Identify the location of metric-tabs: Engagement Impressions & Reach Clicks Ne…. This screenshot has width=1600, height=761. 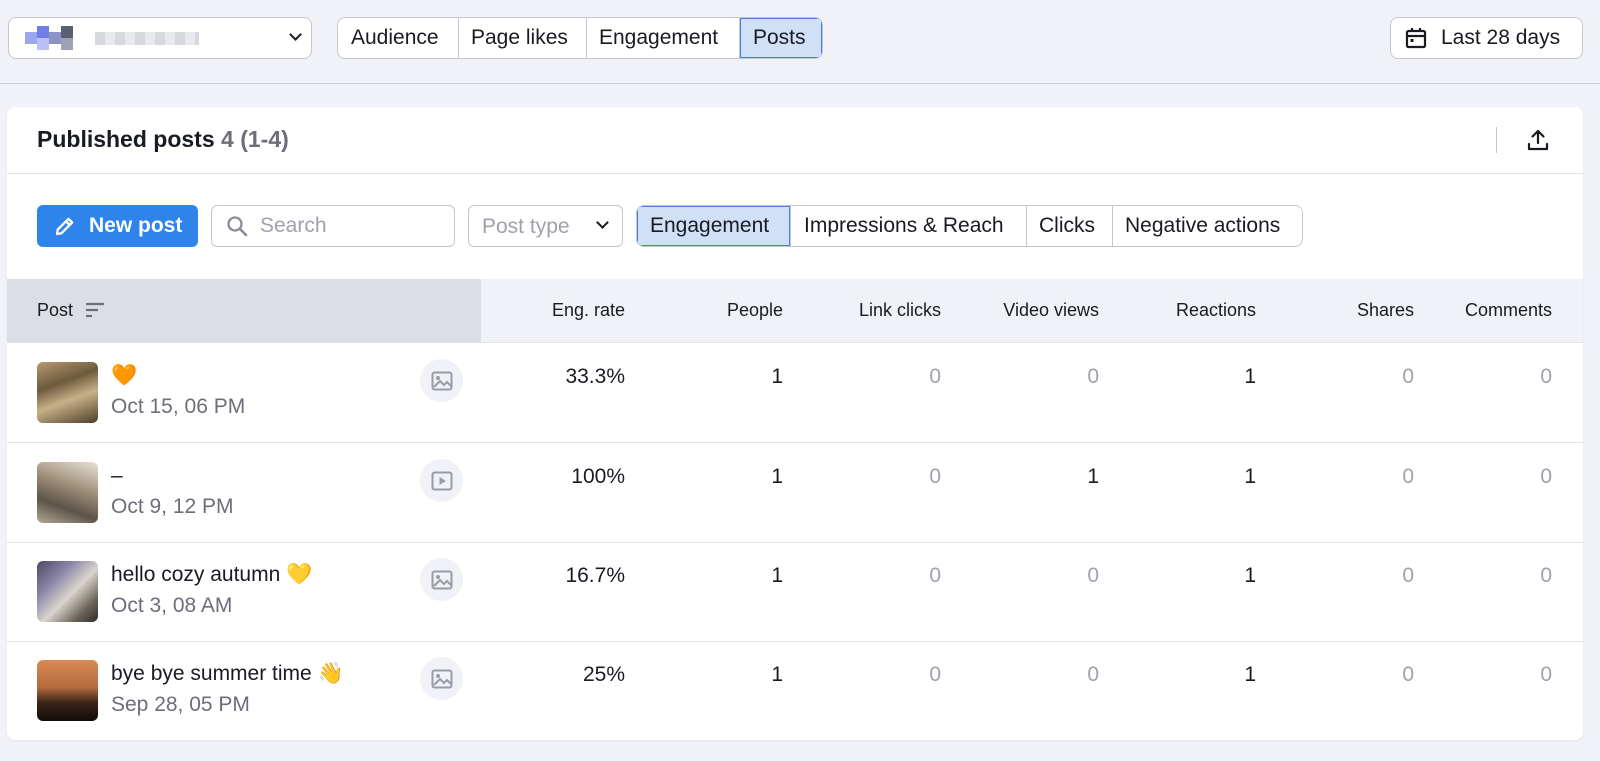
(969, 226).